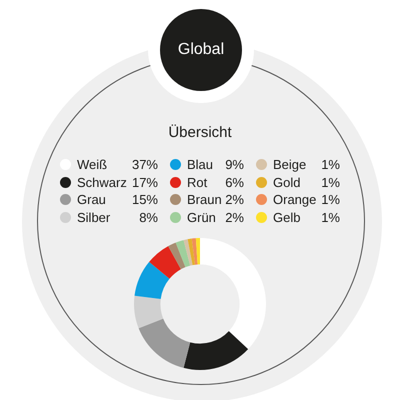 The width and height of the screenshot is (400, 400). I want to click on data-label: 37%, so click(144, 164).